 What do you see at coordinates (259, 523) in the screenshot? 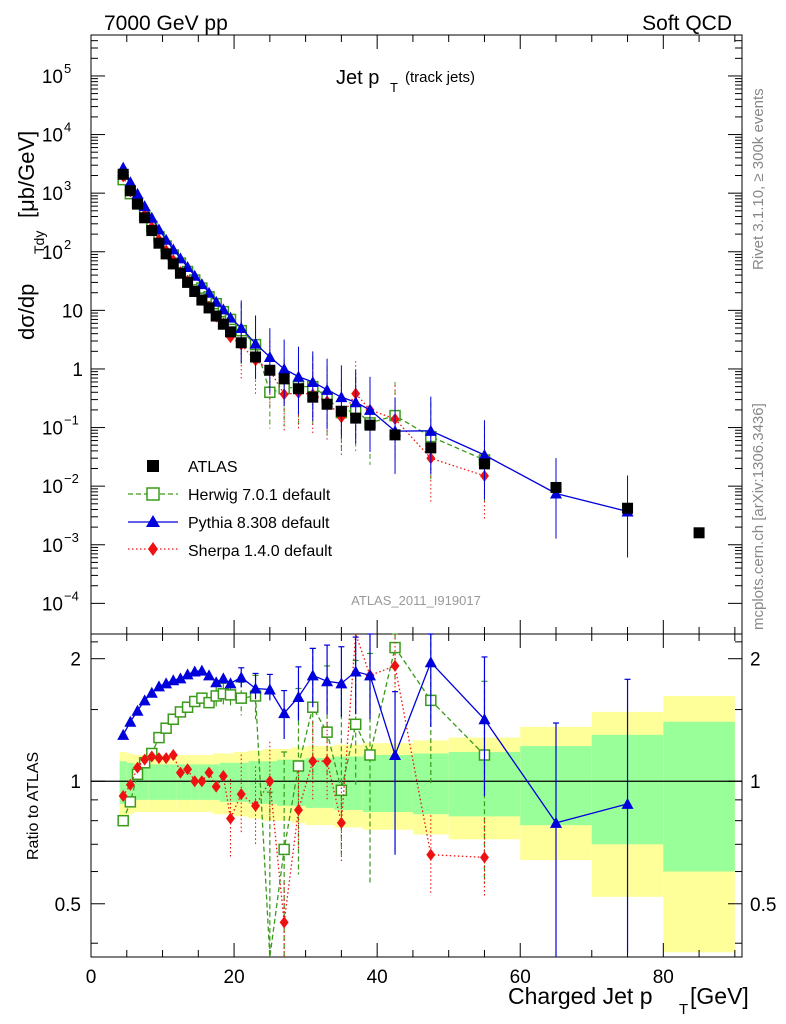
I see `legend-label-pythia: Pythia 8.308 default` at bounding box center [259, 523].